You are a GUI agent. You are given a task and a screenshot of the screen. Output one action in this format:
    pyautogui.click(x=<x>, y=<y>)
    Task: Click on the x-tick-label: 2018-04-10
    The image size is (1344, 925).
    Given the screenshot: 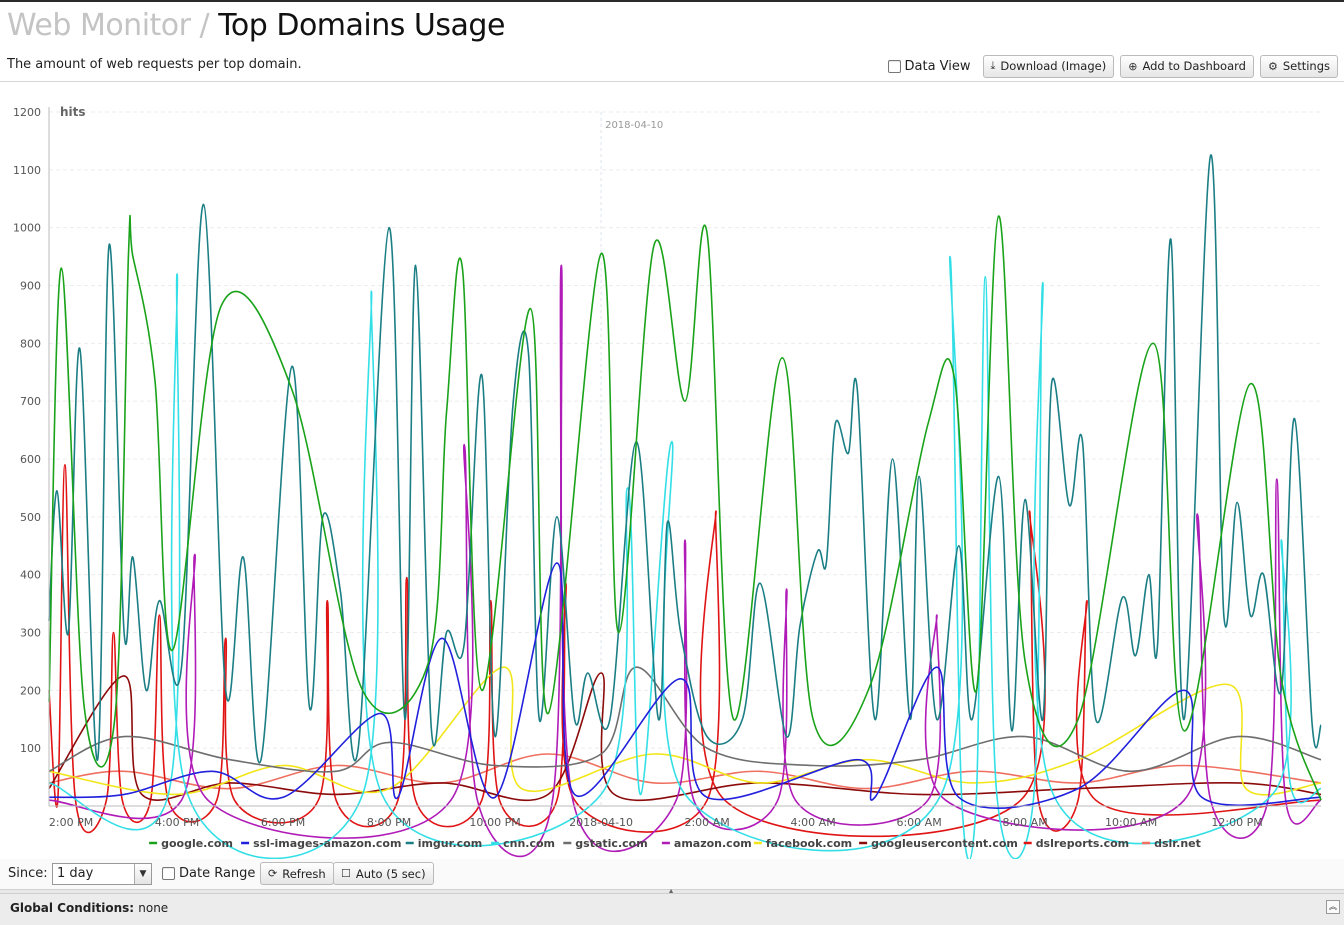 What is the action you would take?
    pyautogui.click(x=601, y=822)
    